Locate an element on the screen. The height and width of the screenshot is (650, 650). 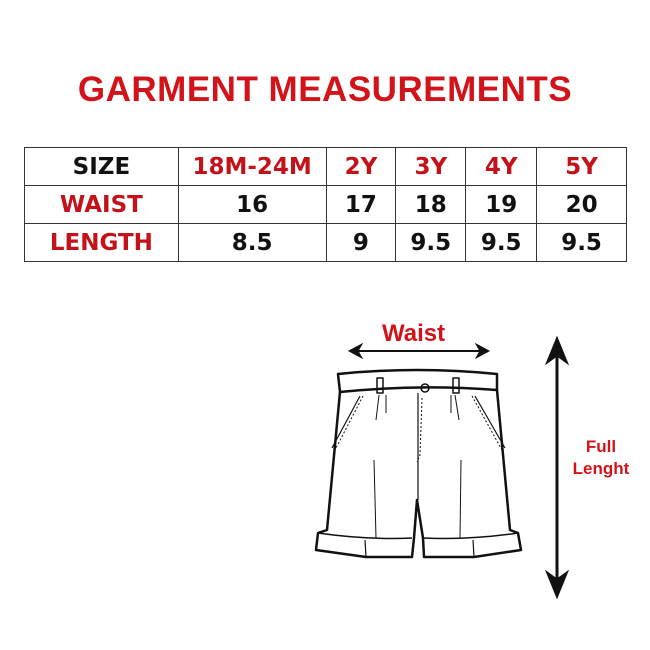
waist-label: Waist is located at coordinates (414, 333).